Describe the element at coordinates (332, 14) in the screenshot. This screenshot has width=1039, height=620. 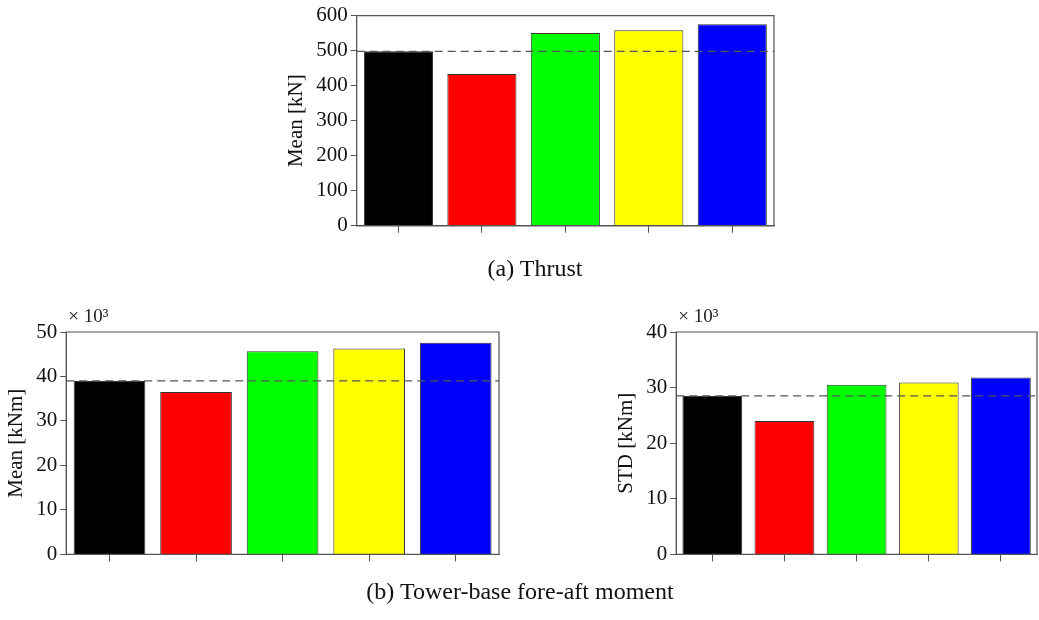
I see `y-tick-label: 600` at that location.